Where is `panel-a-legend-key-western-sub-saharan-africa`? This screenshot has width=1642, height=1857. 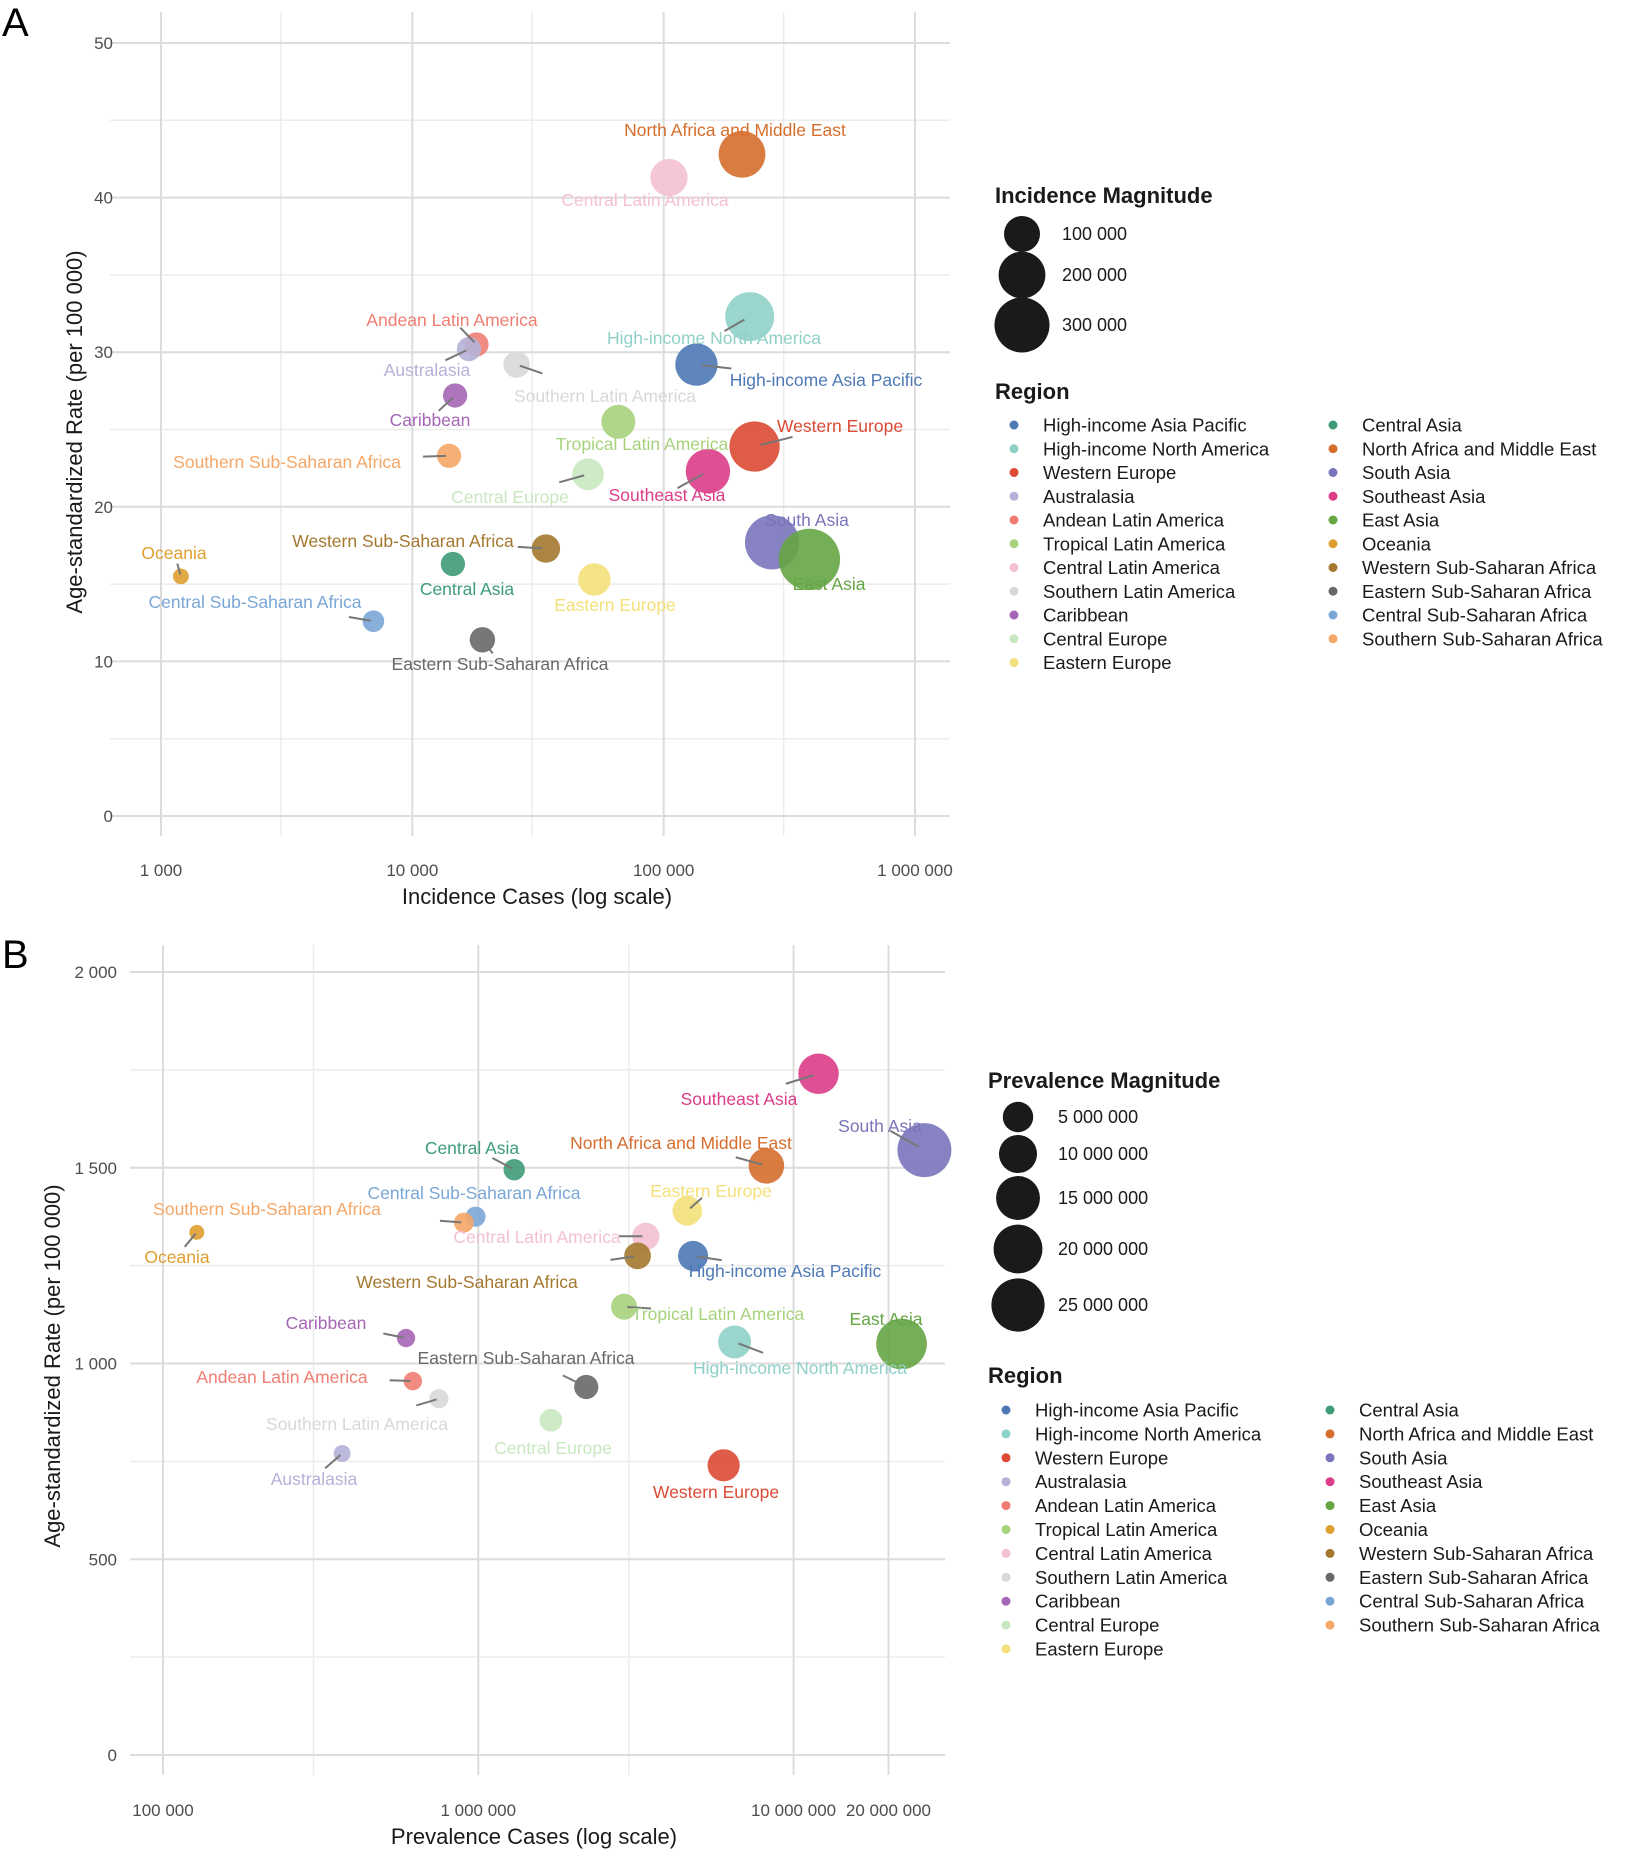
panel-a-legend-key-western-sub-saharan-africa is located at coordinates (1333, 567).